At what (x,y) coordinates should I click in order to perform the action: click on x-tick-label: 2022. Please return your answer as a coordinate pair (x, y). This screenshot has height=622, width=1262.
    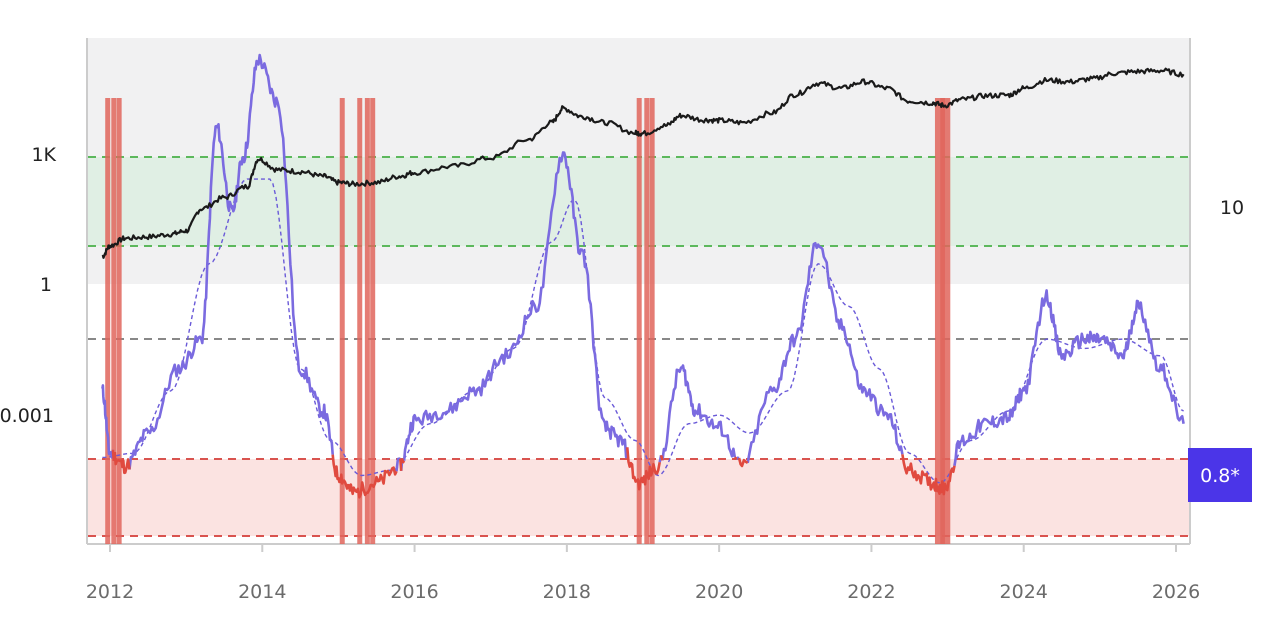
    Looking at the image, I should click on (871, 592).